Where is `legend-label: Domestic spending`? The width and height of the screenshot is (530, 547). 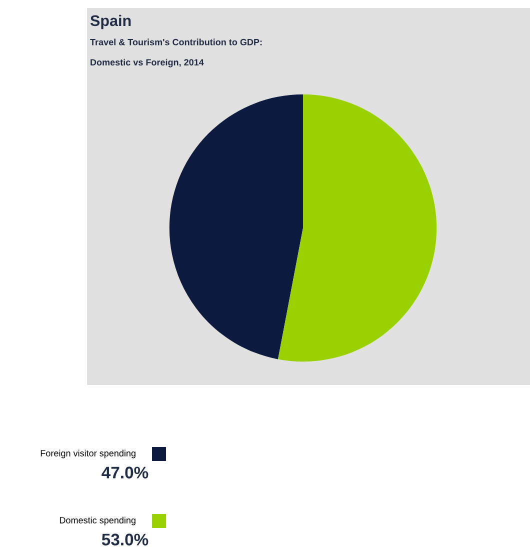 legend-label: Domestic spending is located at coordinates (98, 521).